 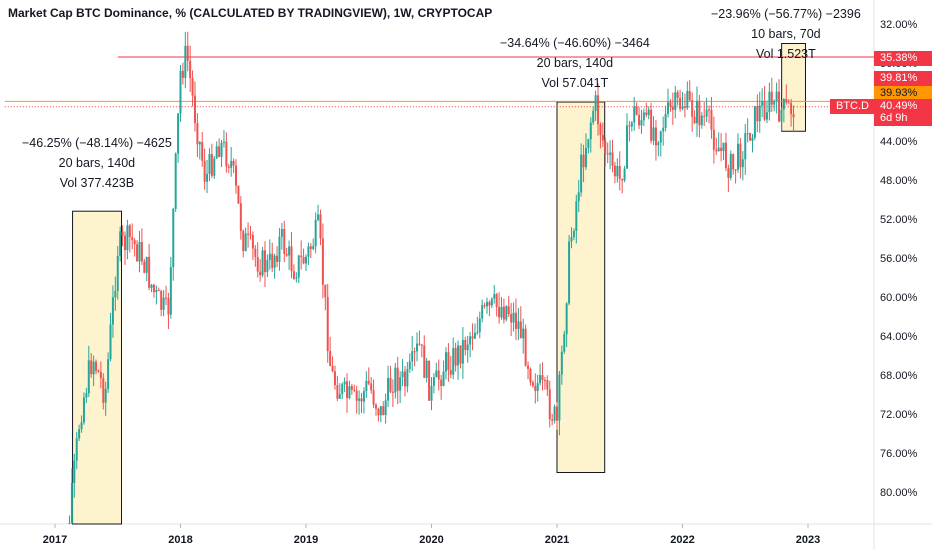 I want to click on price-tag-39-93: 39.93%, so click(x=903, y=93).